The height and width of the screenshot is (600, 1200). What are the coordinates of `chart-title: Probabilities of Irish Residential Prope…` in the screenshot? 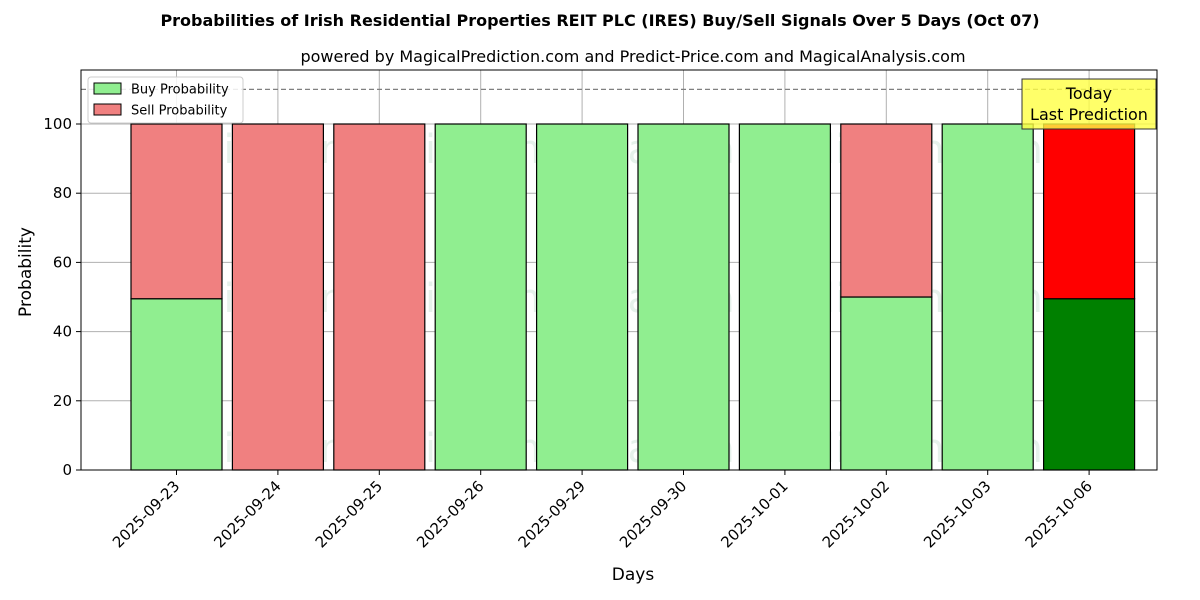 It's located at (599, 20).